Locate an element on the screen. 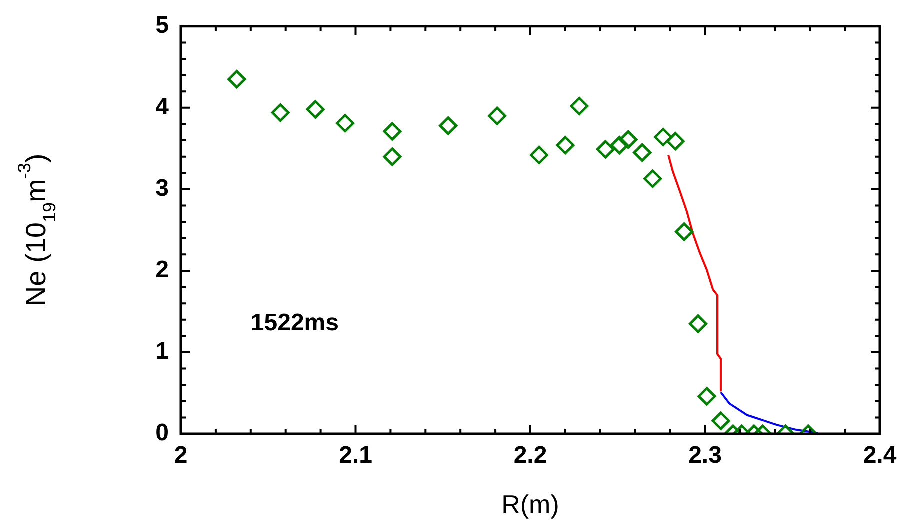 The height and width of the screenshot is (526, 920). x-tick-label: 2.4 is located at coordinates (880, 456).